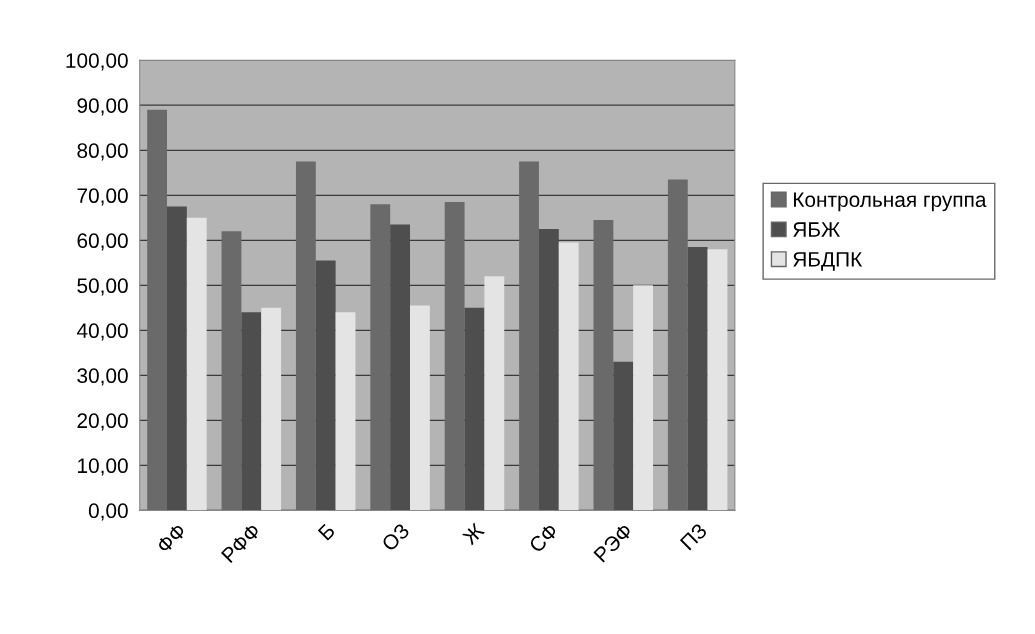 This screenshot has width=1035, height=634. I want to click on x-tick-label: СФ, so click(543, 538).